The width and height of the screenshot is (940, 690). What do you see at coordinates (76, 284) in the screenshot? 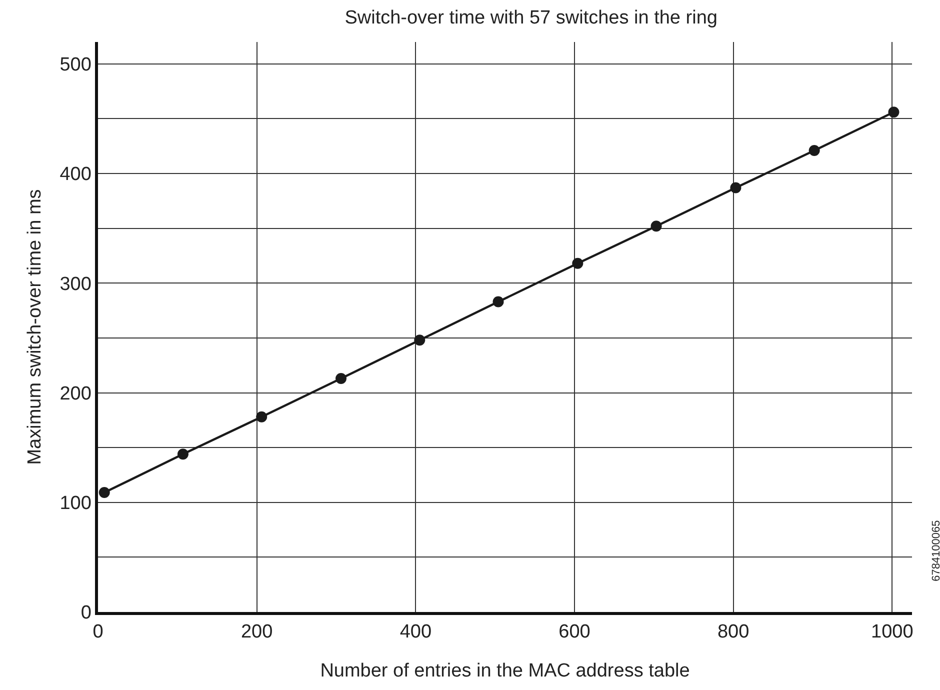
I see `y-tick-label: 300` at bounding box center [76, 284].